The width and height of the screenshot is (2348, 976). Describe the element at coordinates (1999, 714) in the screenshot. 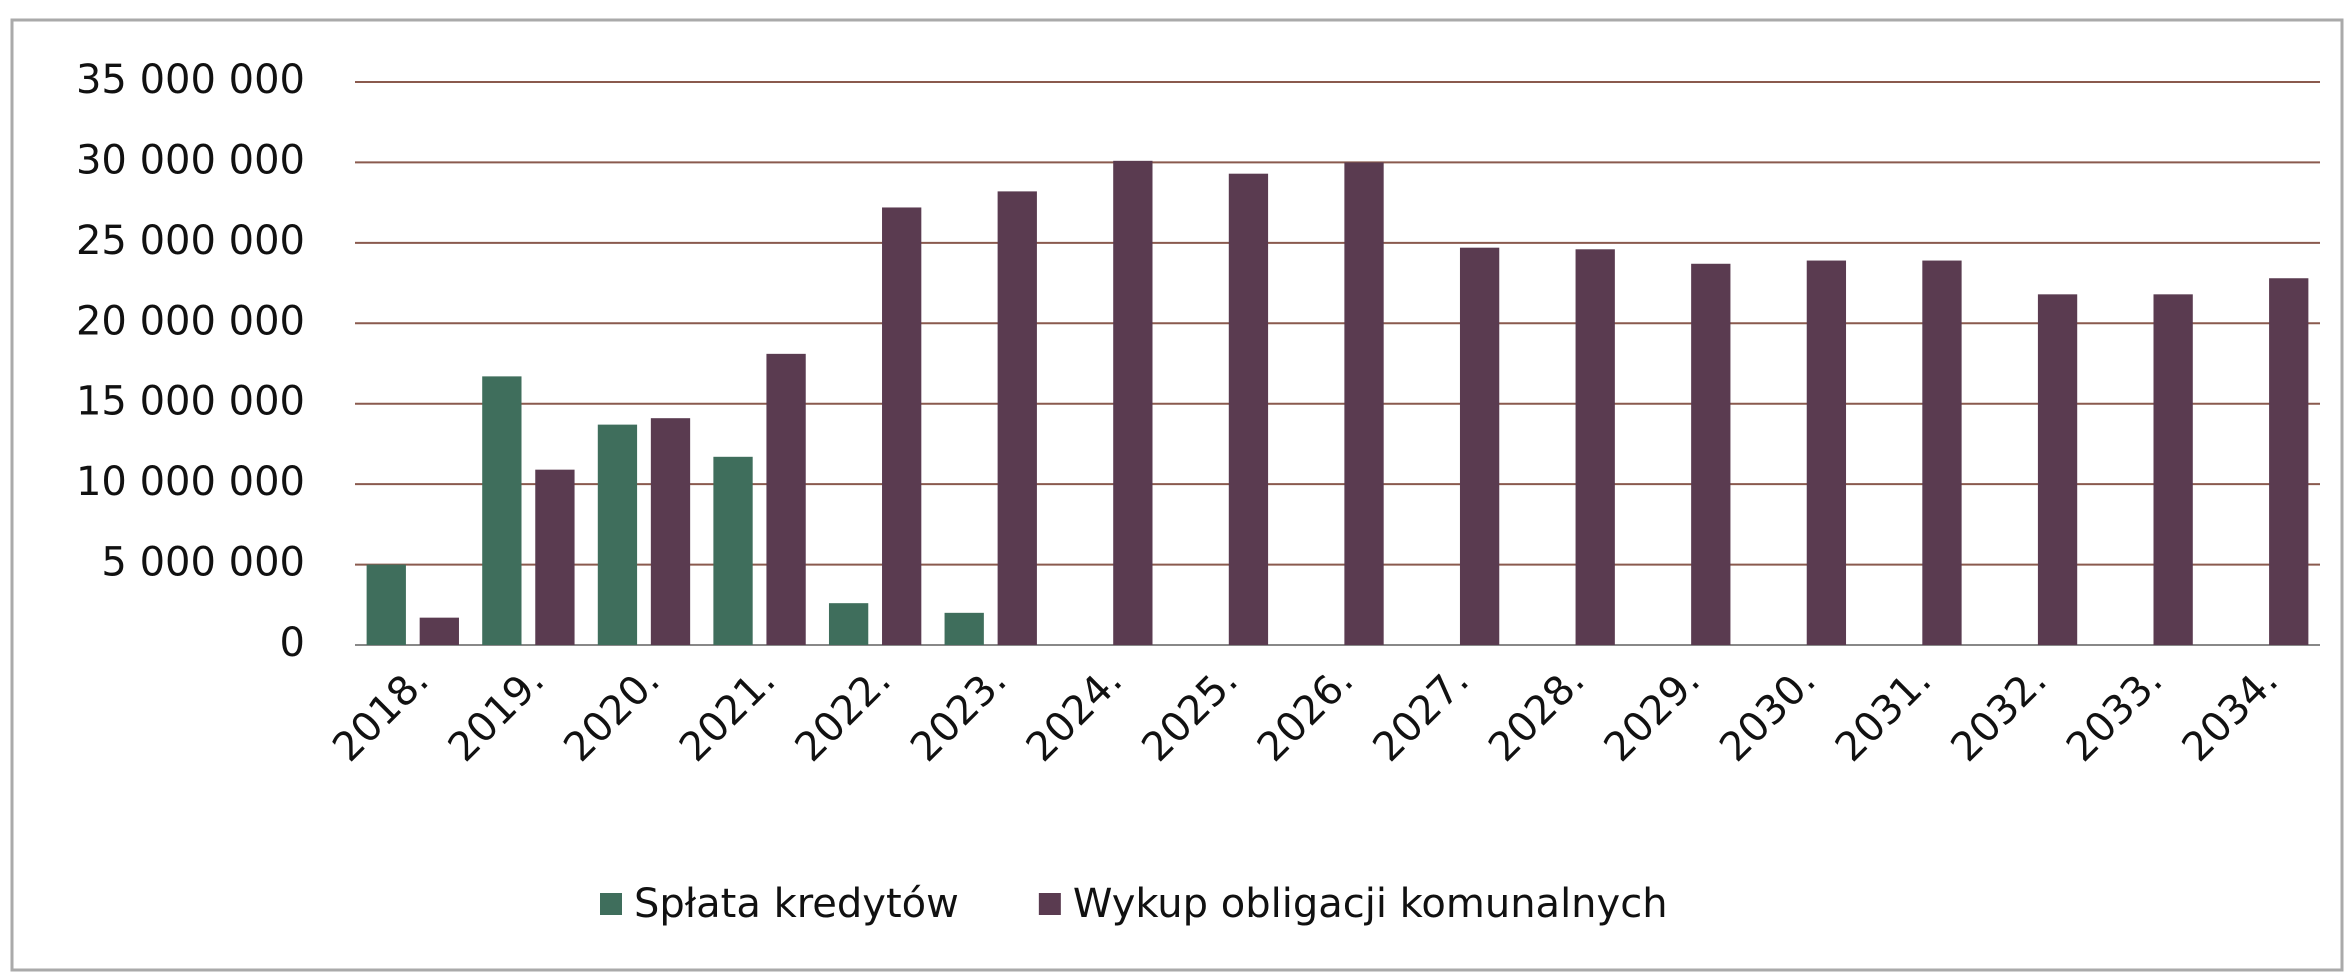

I see `x-tick-label: 2032.` at that location.